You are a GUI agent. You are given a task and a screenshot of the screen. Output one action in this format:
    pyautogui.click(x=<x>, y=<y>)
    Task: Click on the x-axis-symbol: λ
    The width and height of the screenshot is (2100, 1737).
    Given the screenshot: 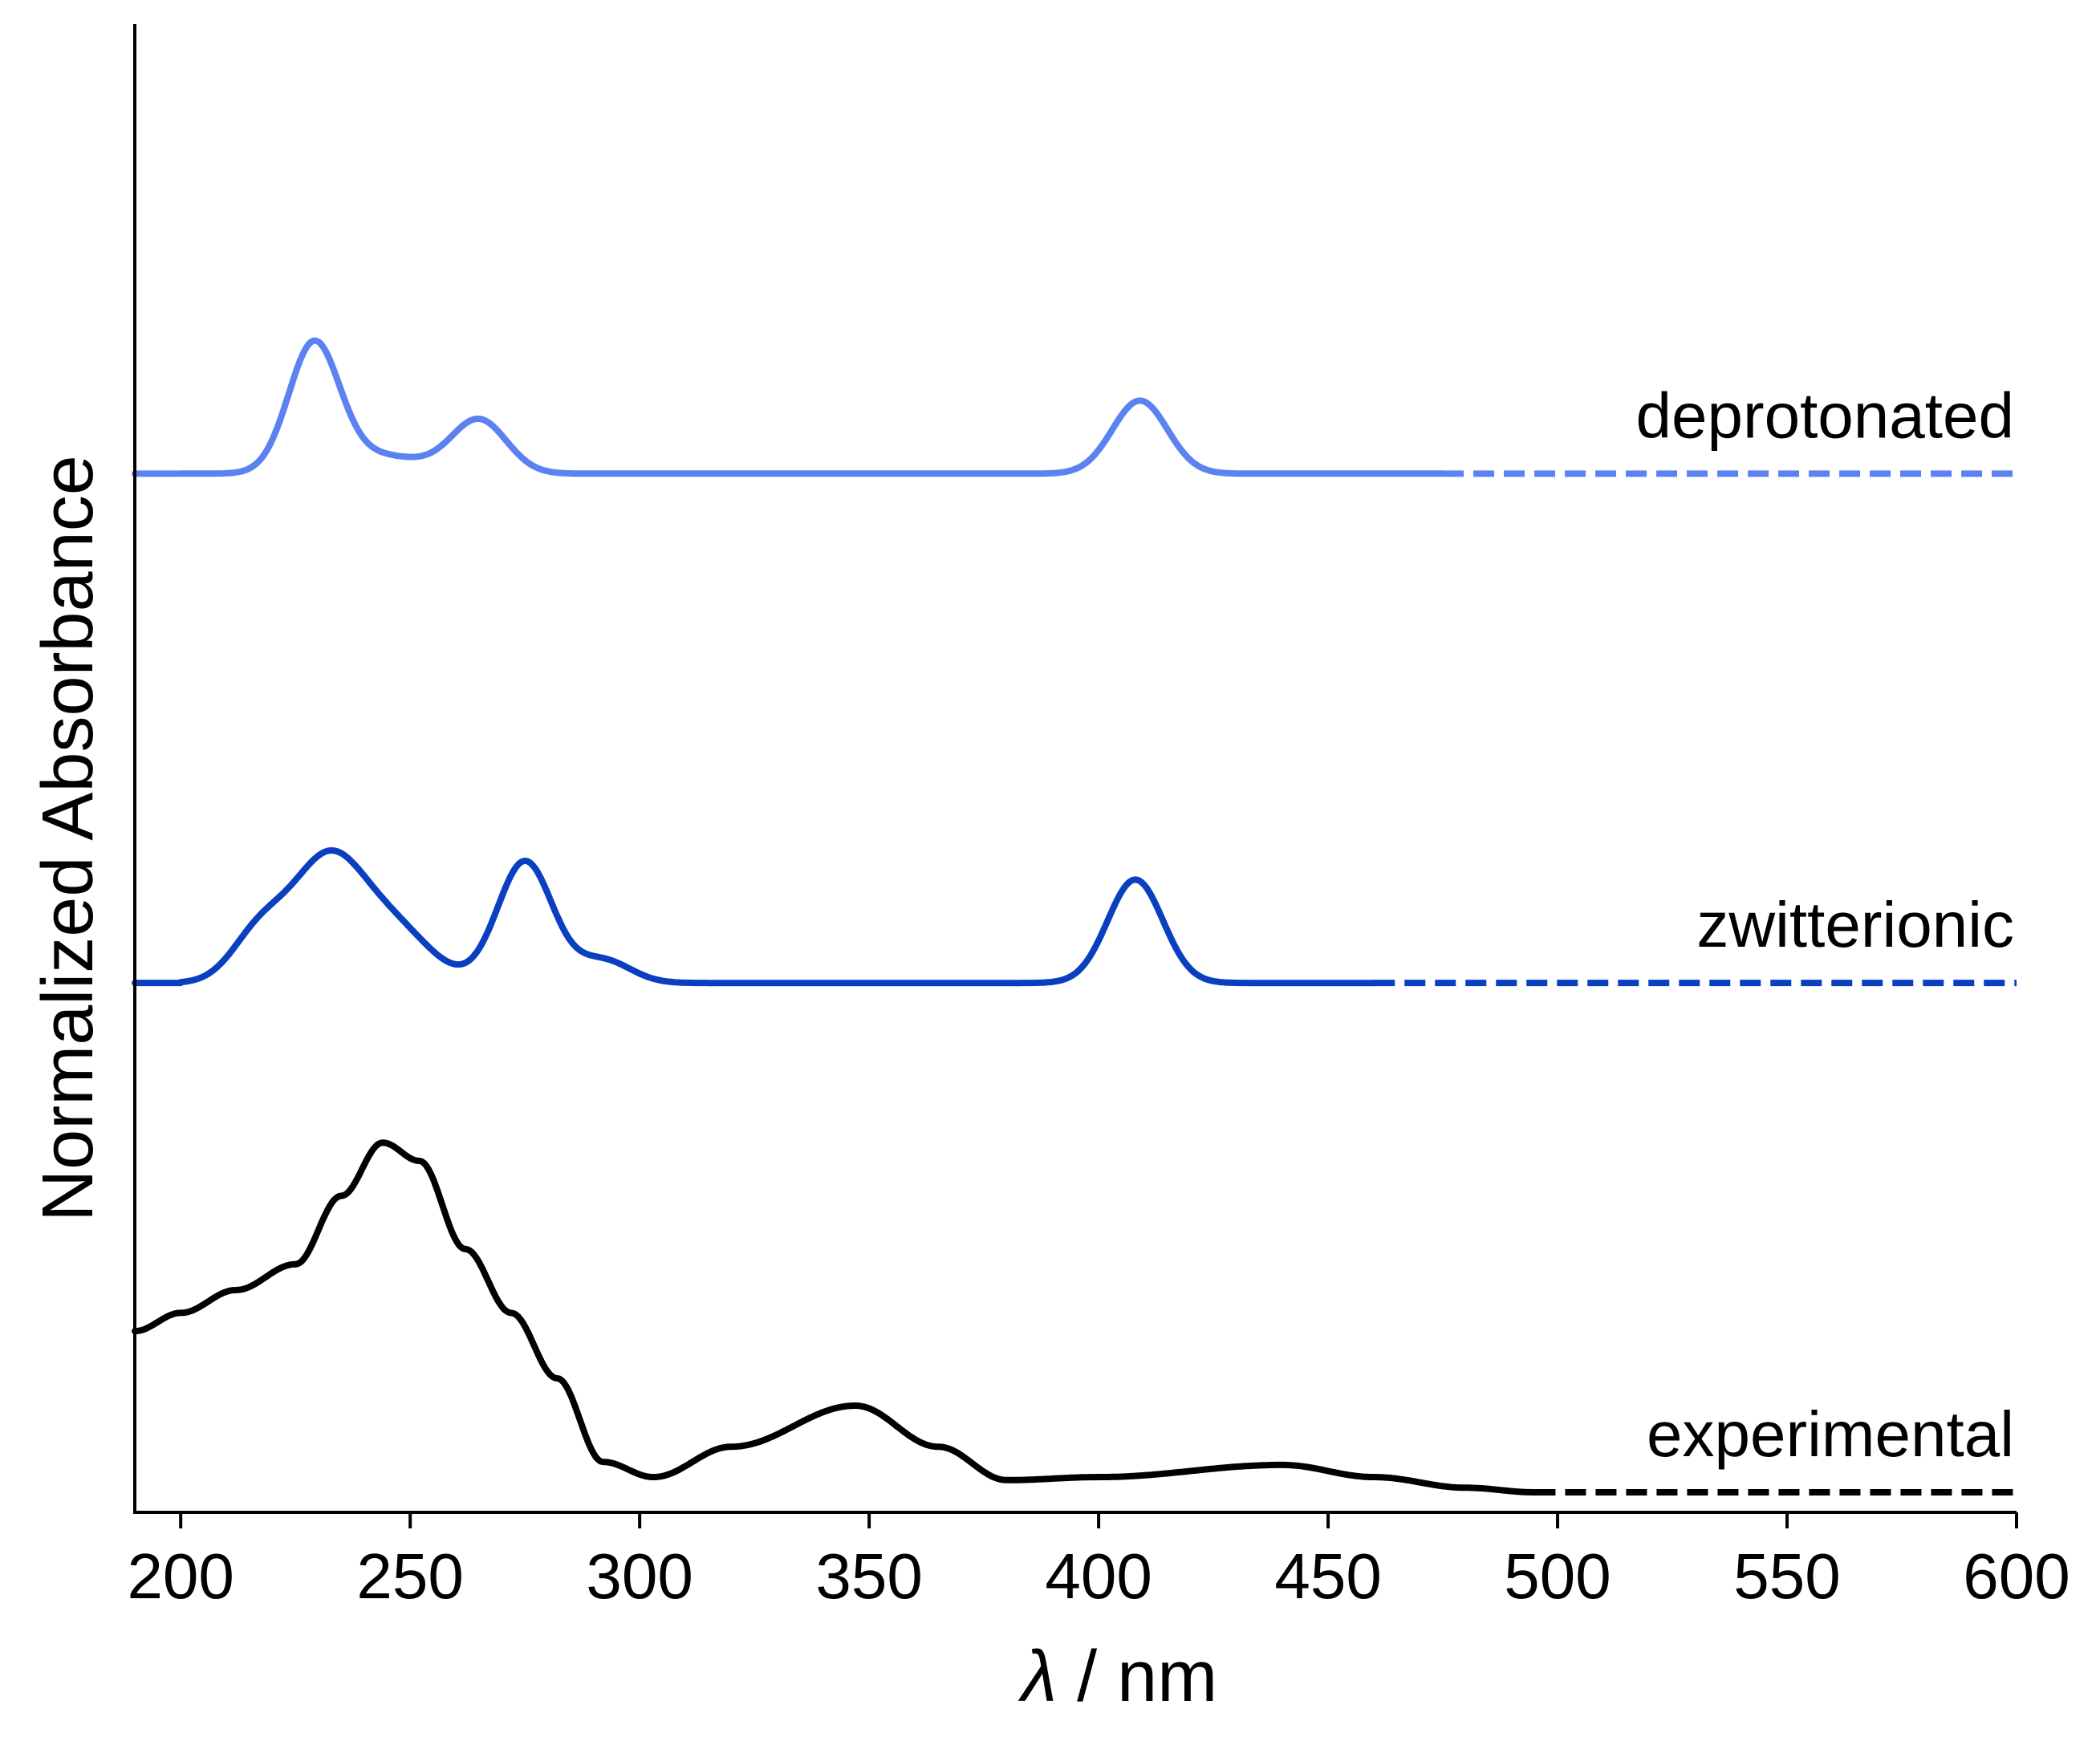 What is the action you would take?
    pyautogui.click(x=1038, y=1677)
    